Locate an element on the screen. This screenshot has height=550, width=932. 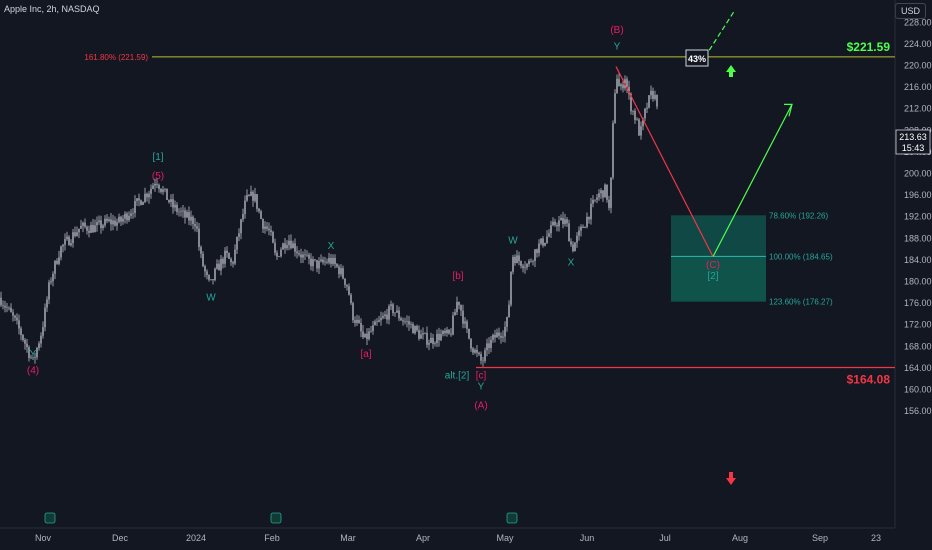
fib-zone-lower is located at coordinates (718, 279).